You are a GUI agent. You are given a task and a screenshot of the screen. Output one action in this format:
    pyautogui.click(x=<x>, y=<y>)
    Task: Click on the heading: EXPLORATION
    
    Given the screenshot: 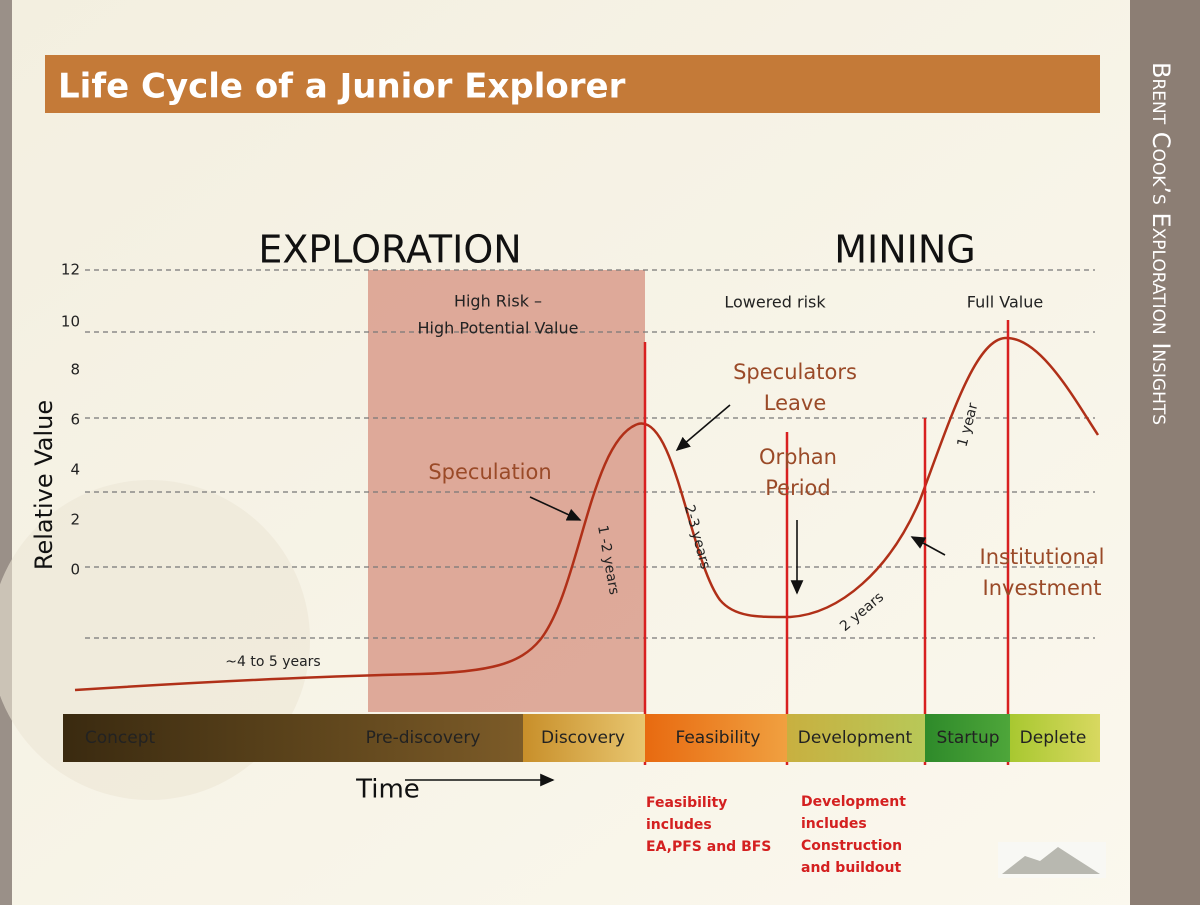 What is the action you would take?
    pyautogui.click(x=389, y=250)
    